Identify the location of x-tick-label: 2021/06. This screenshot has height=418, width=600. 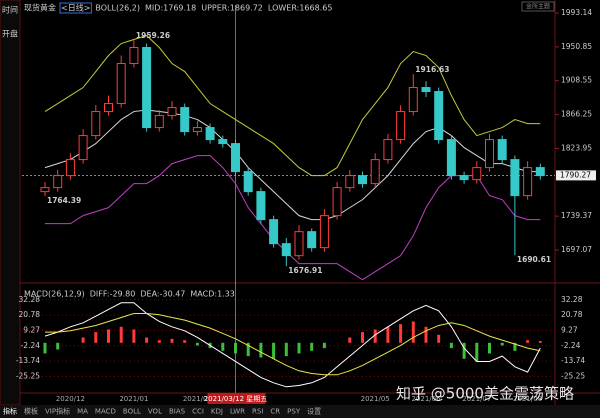
(426, 399).